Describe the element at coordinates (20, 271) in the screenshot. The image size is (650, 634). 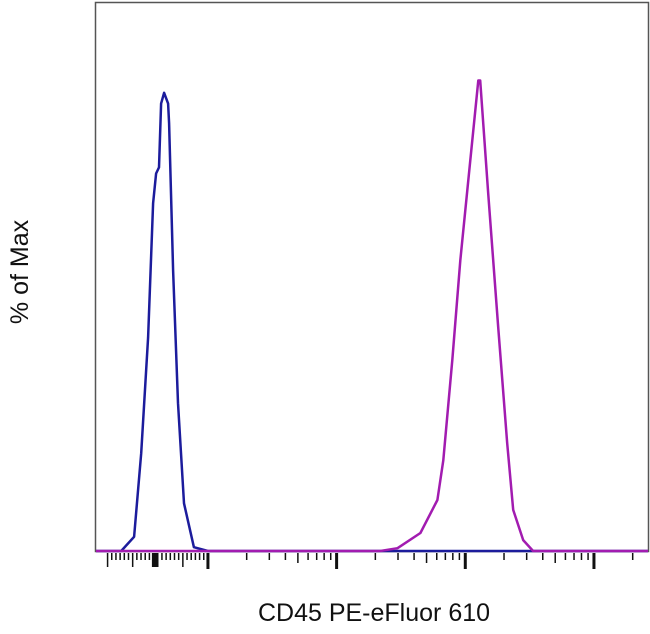
I see `y-axis-label: % of Max` at that location.